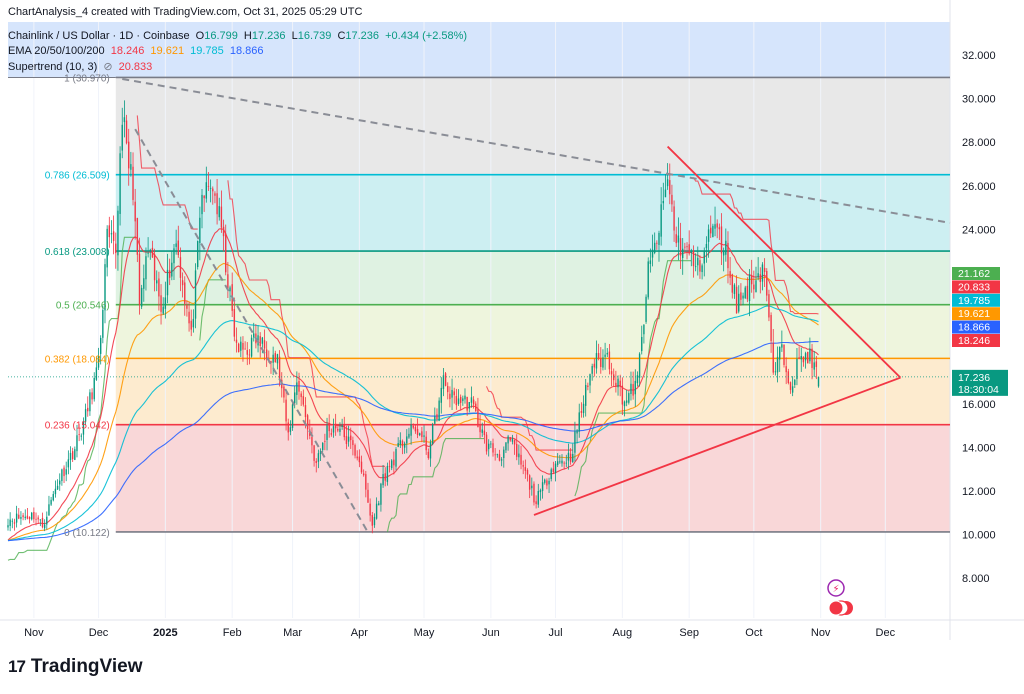 This screenshot has width=1024, height=694. I want to click on price-badge-label: 21.162, so click(974, 274).